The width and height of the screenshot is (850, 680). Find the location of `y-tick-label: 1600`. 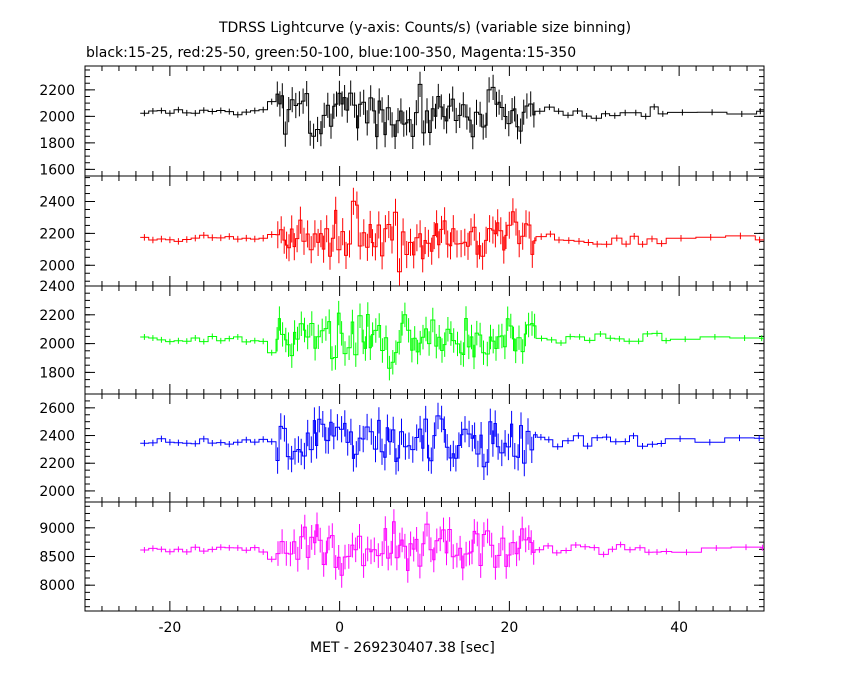

y-tick-label: 1600 is located at coordinates (57, 170).